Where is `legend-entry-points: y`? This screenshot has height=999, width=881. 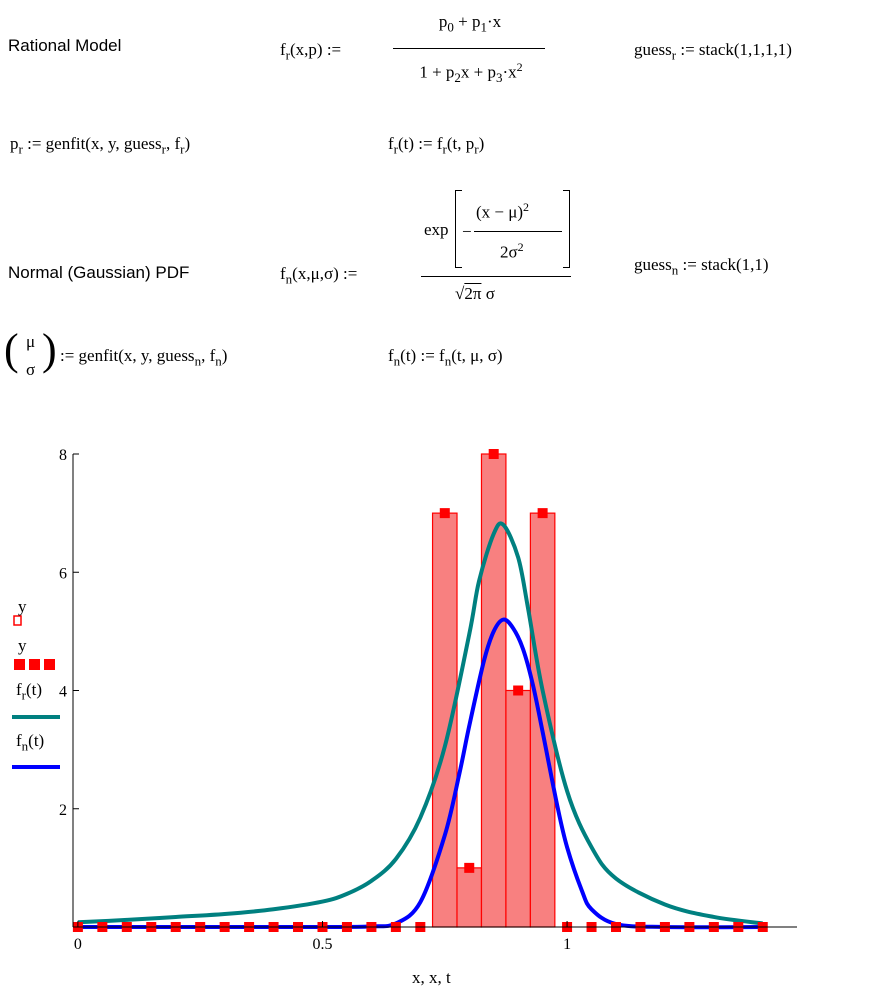
legend-entry-points: y is located at coordinates (22, 645).